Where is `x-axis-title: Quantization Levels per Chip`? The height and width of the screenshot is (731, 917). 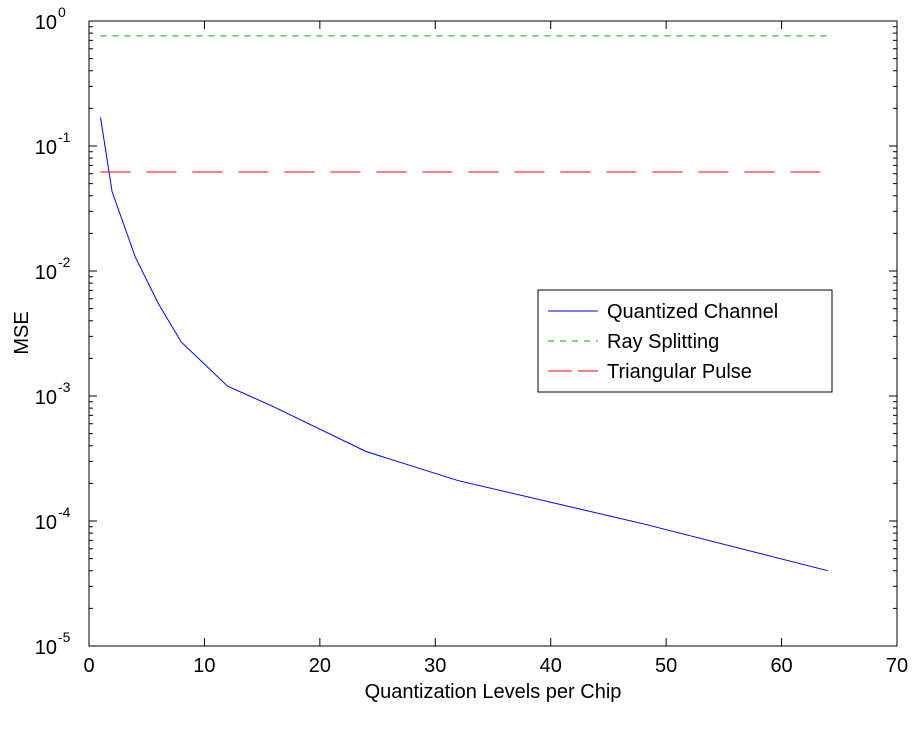 x-axis-title: Quantization Levels per Chip is located at coordinates (493, 692).